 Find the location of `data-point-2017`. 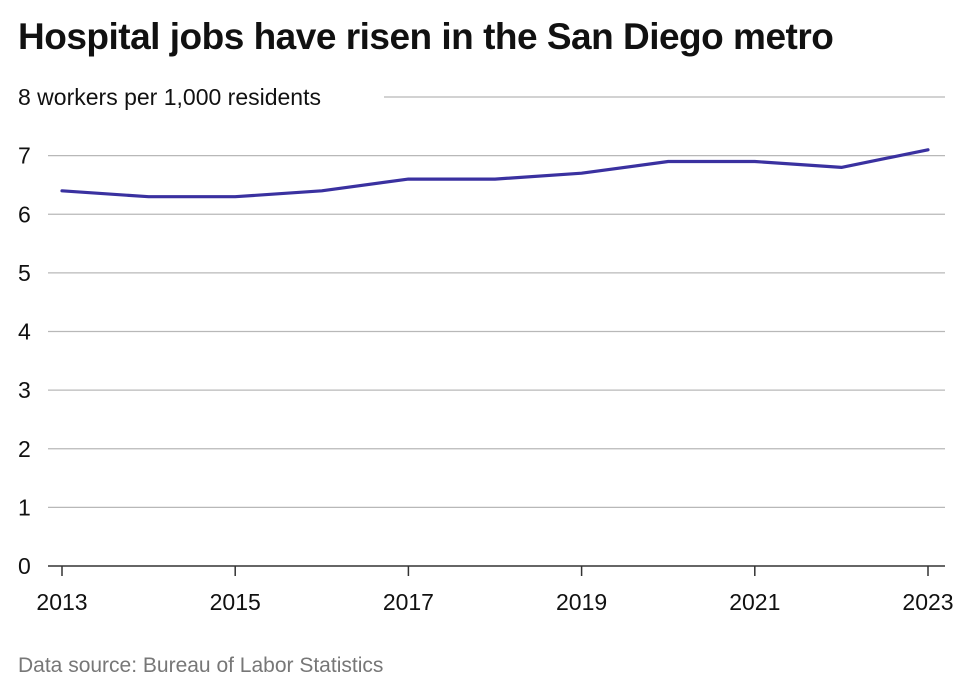

data-point-2017 is located at coordinates (408, 179).